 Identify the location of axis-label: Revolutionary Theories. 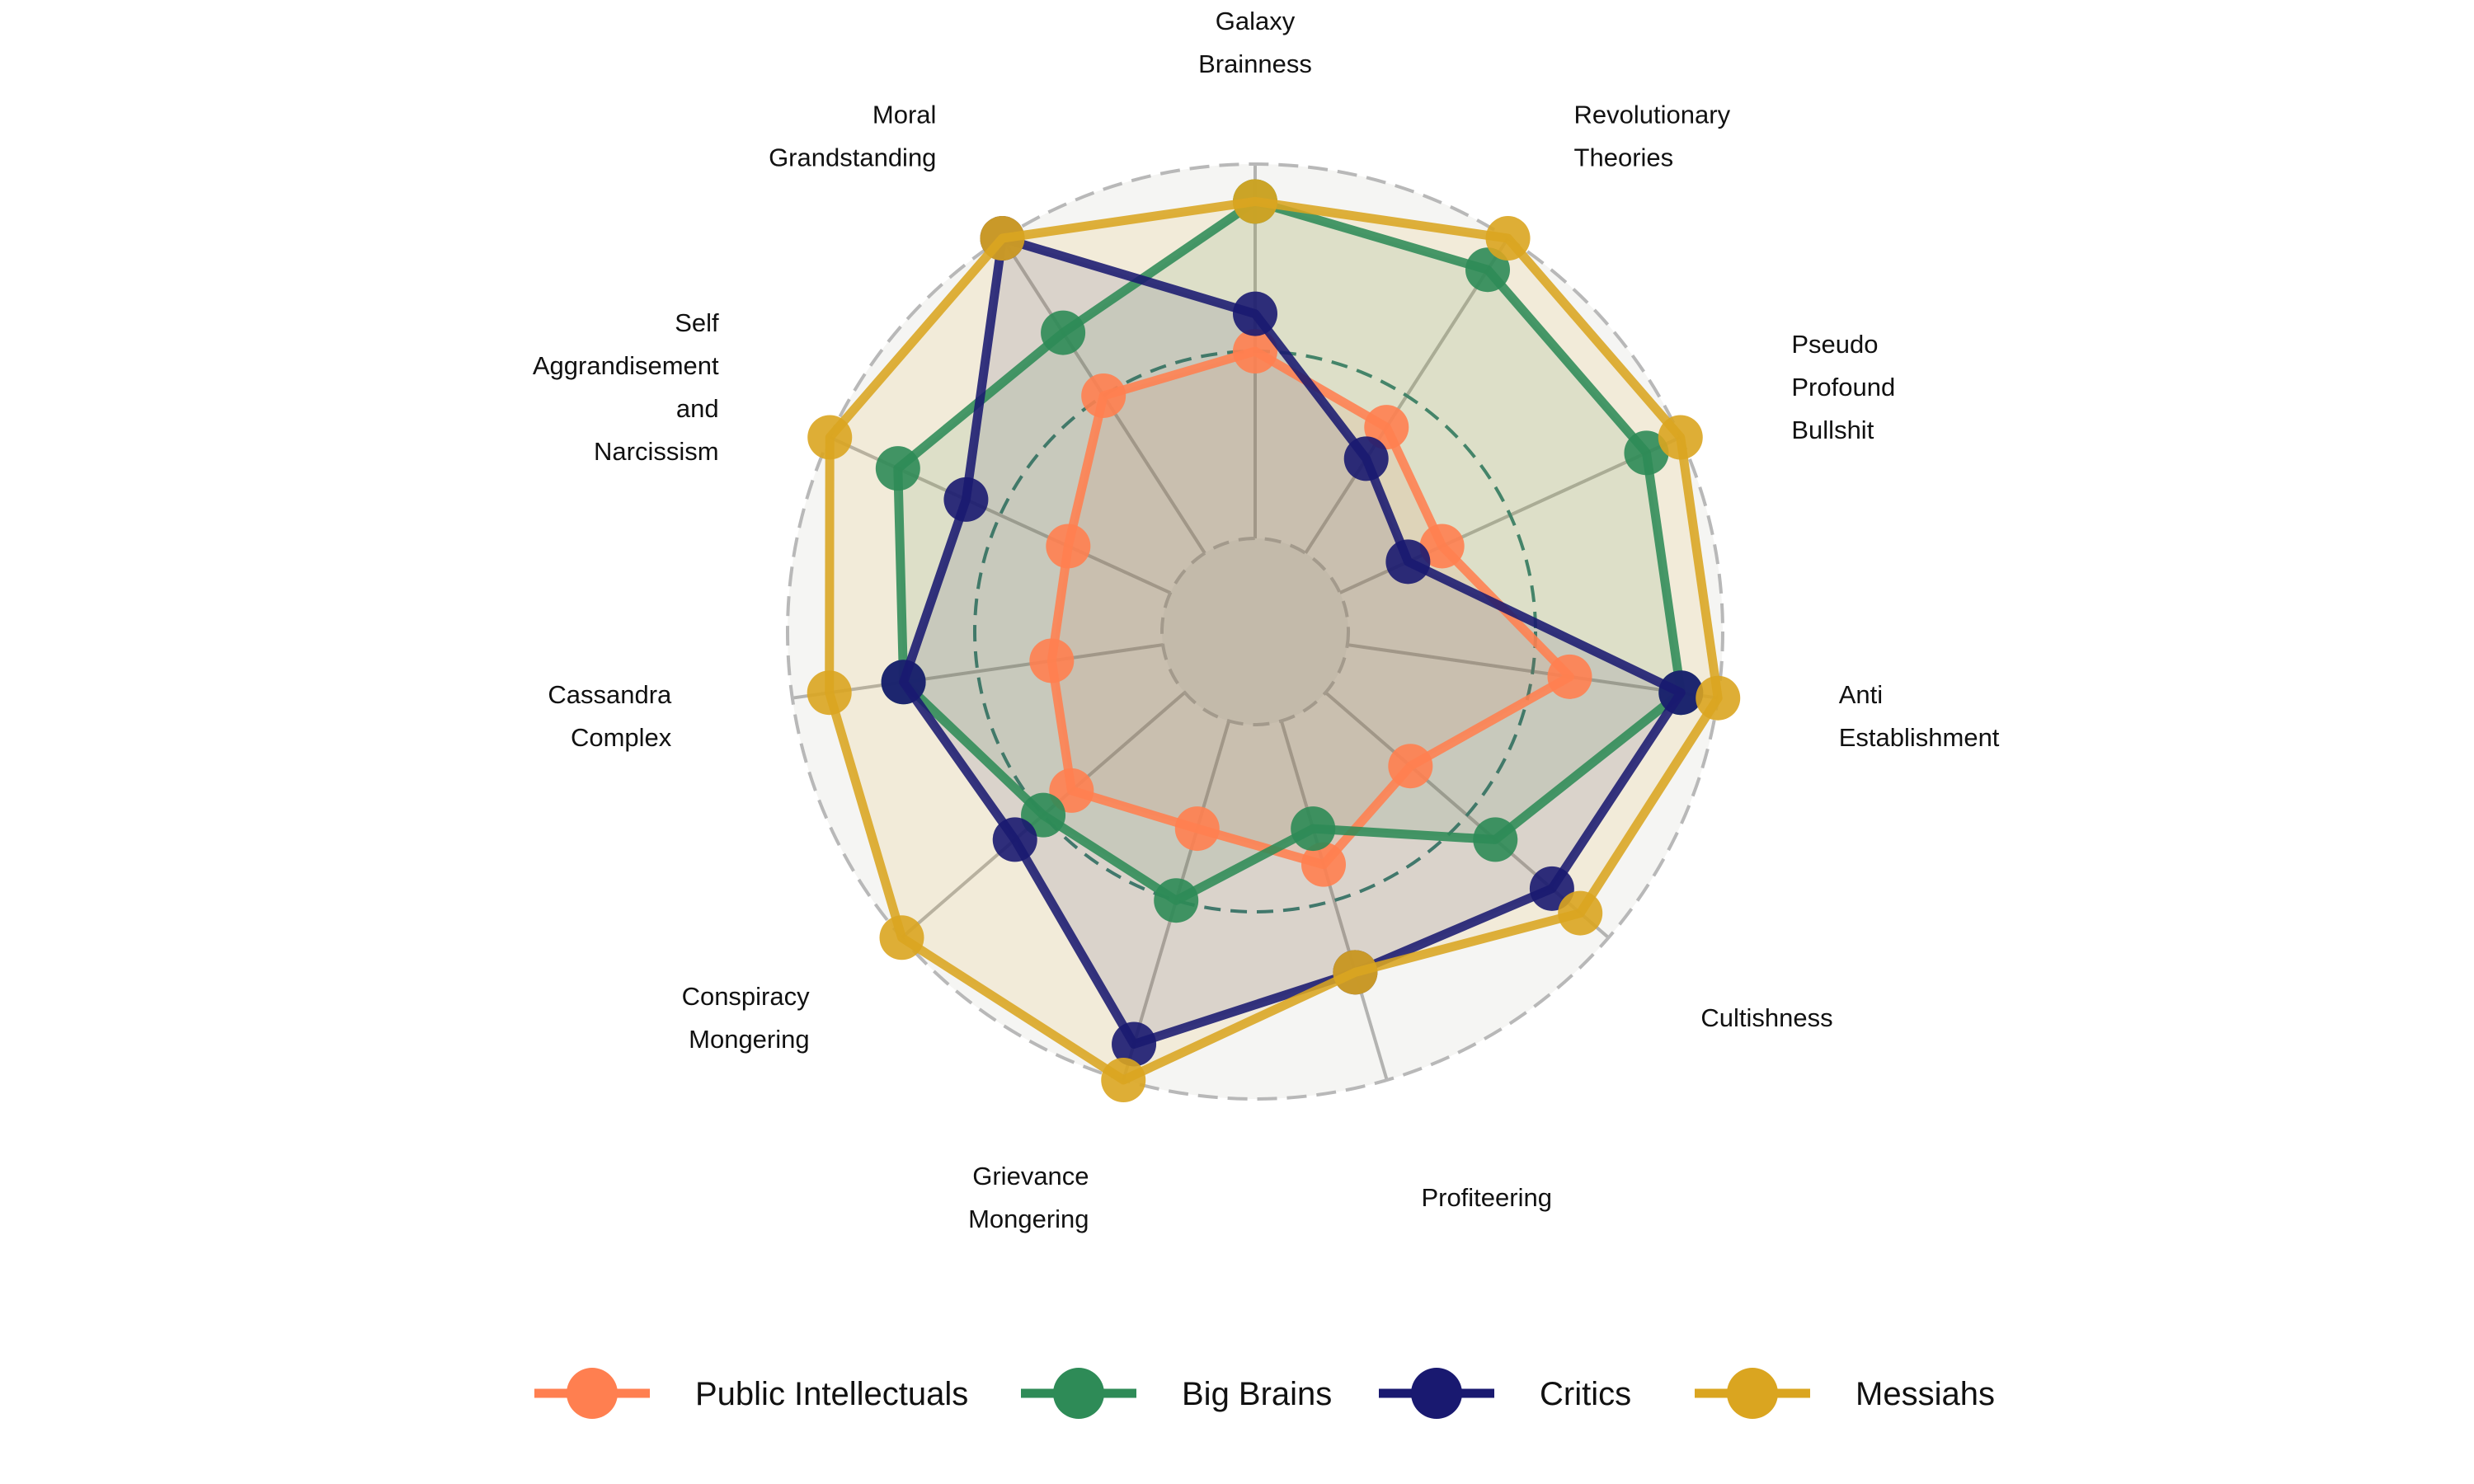
(1652, 136).